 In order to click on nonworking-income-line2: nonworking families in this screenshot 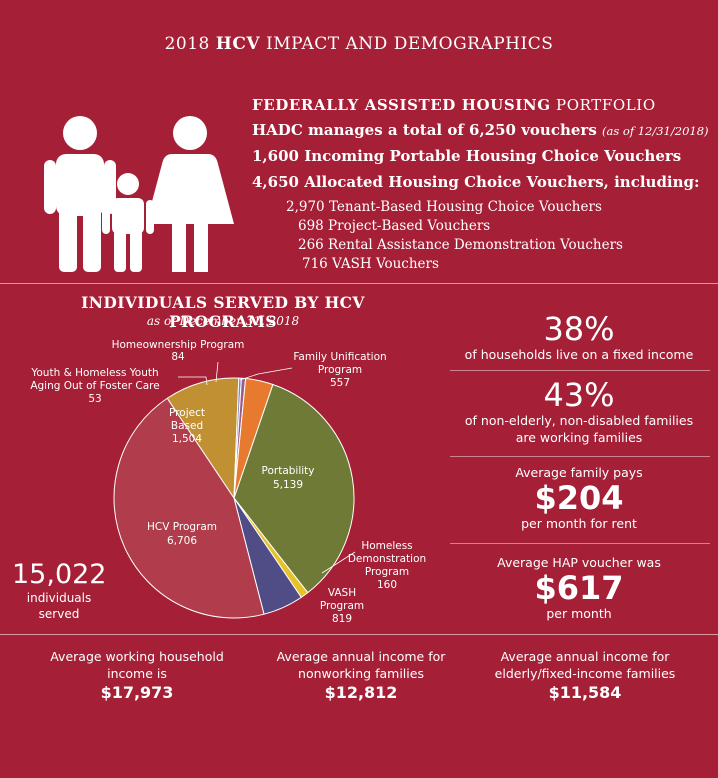, I will do `click(361, 673)`.